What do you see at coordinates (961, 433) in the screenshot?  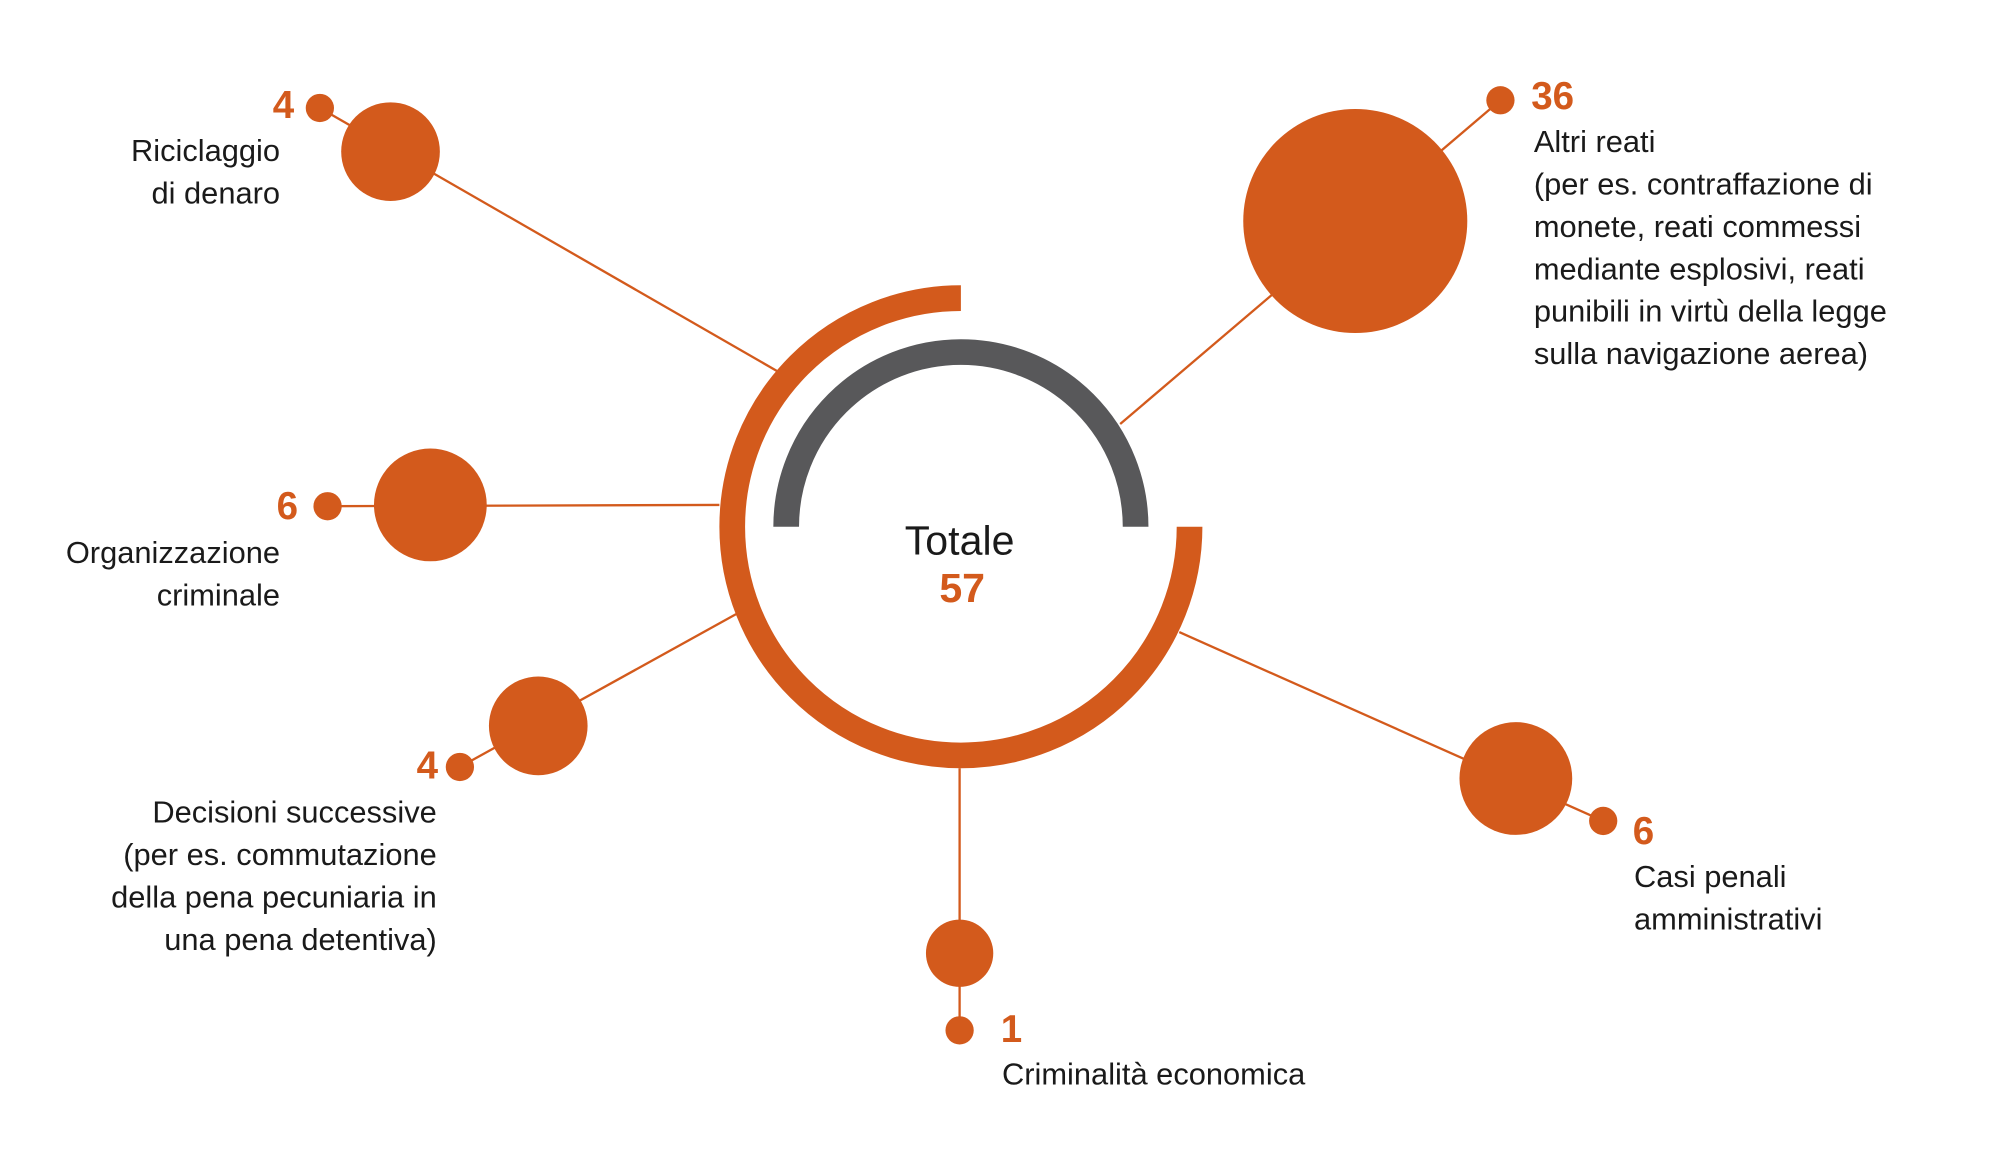 I see `inner-ring` at bounding box center [961, 433].